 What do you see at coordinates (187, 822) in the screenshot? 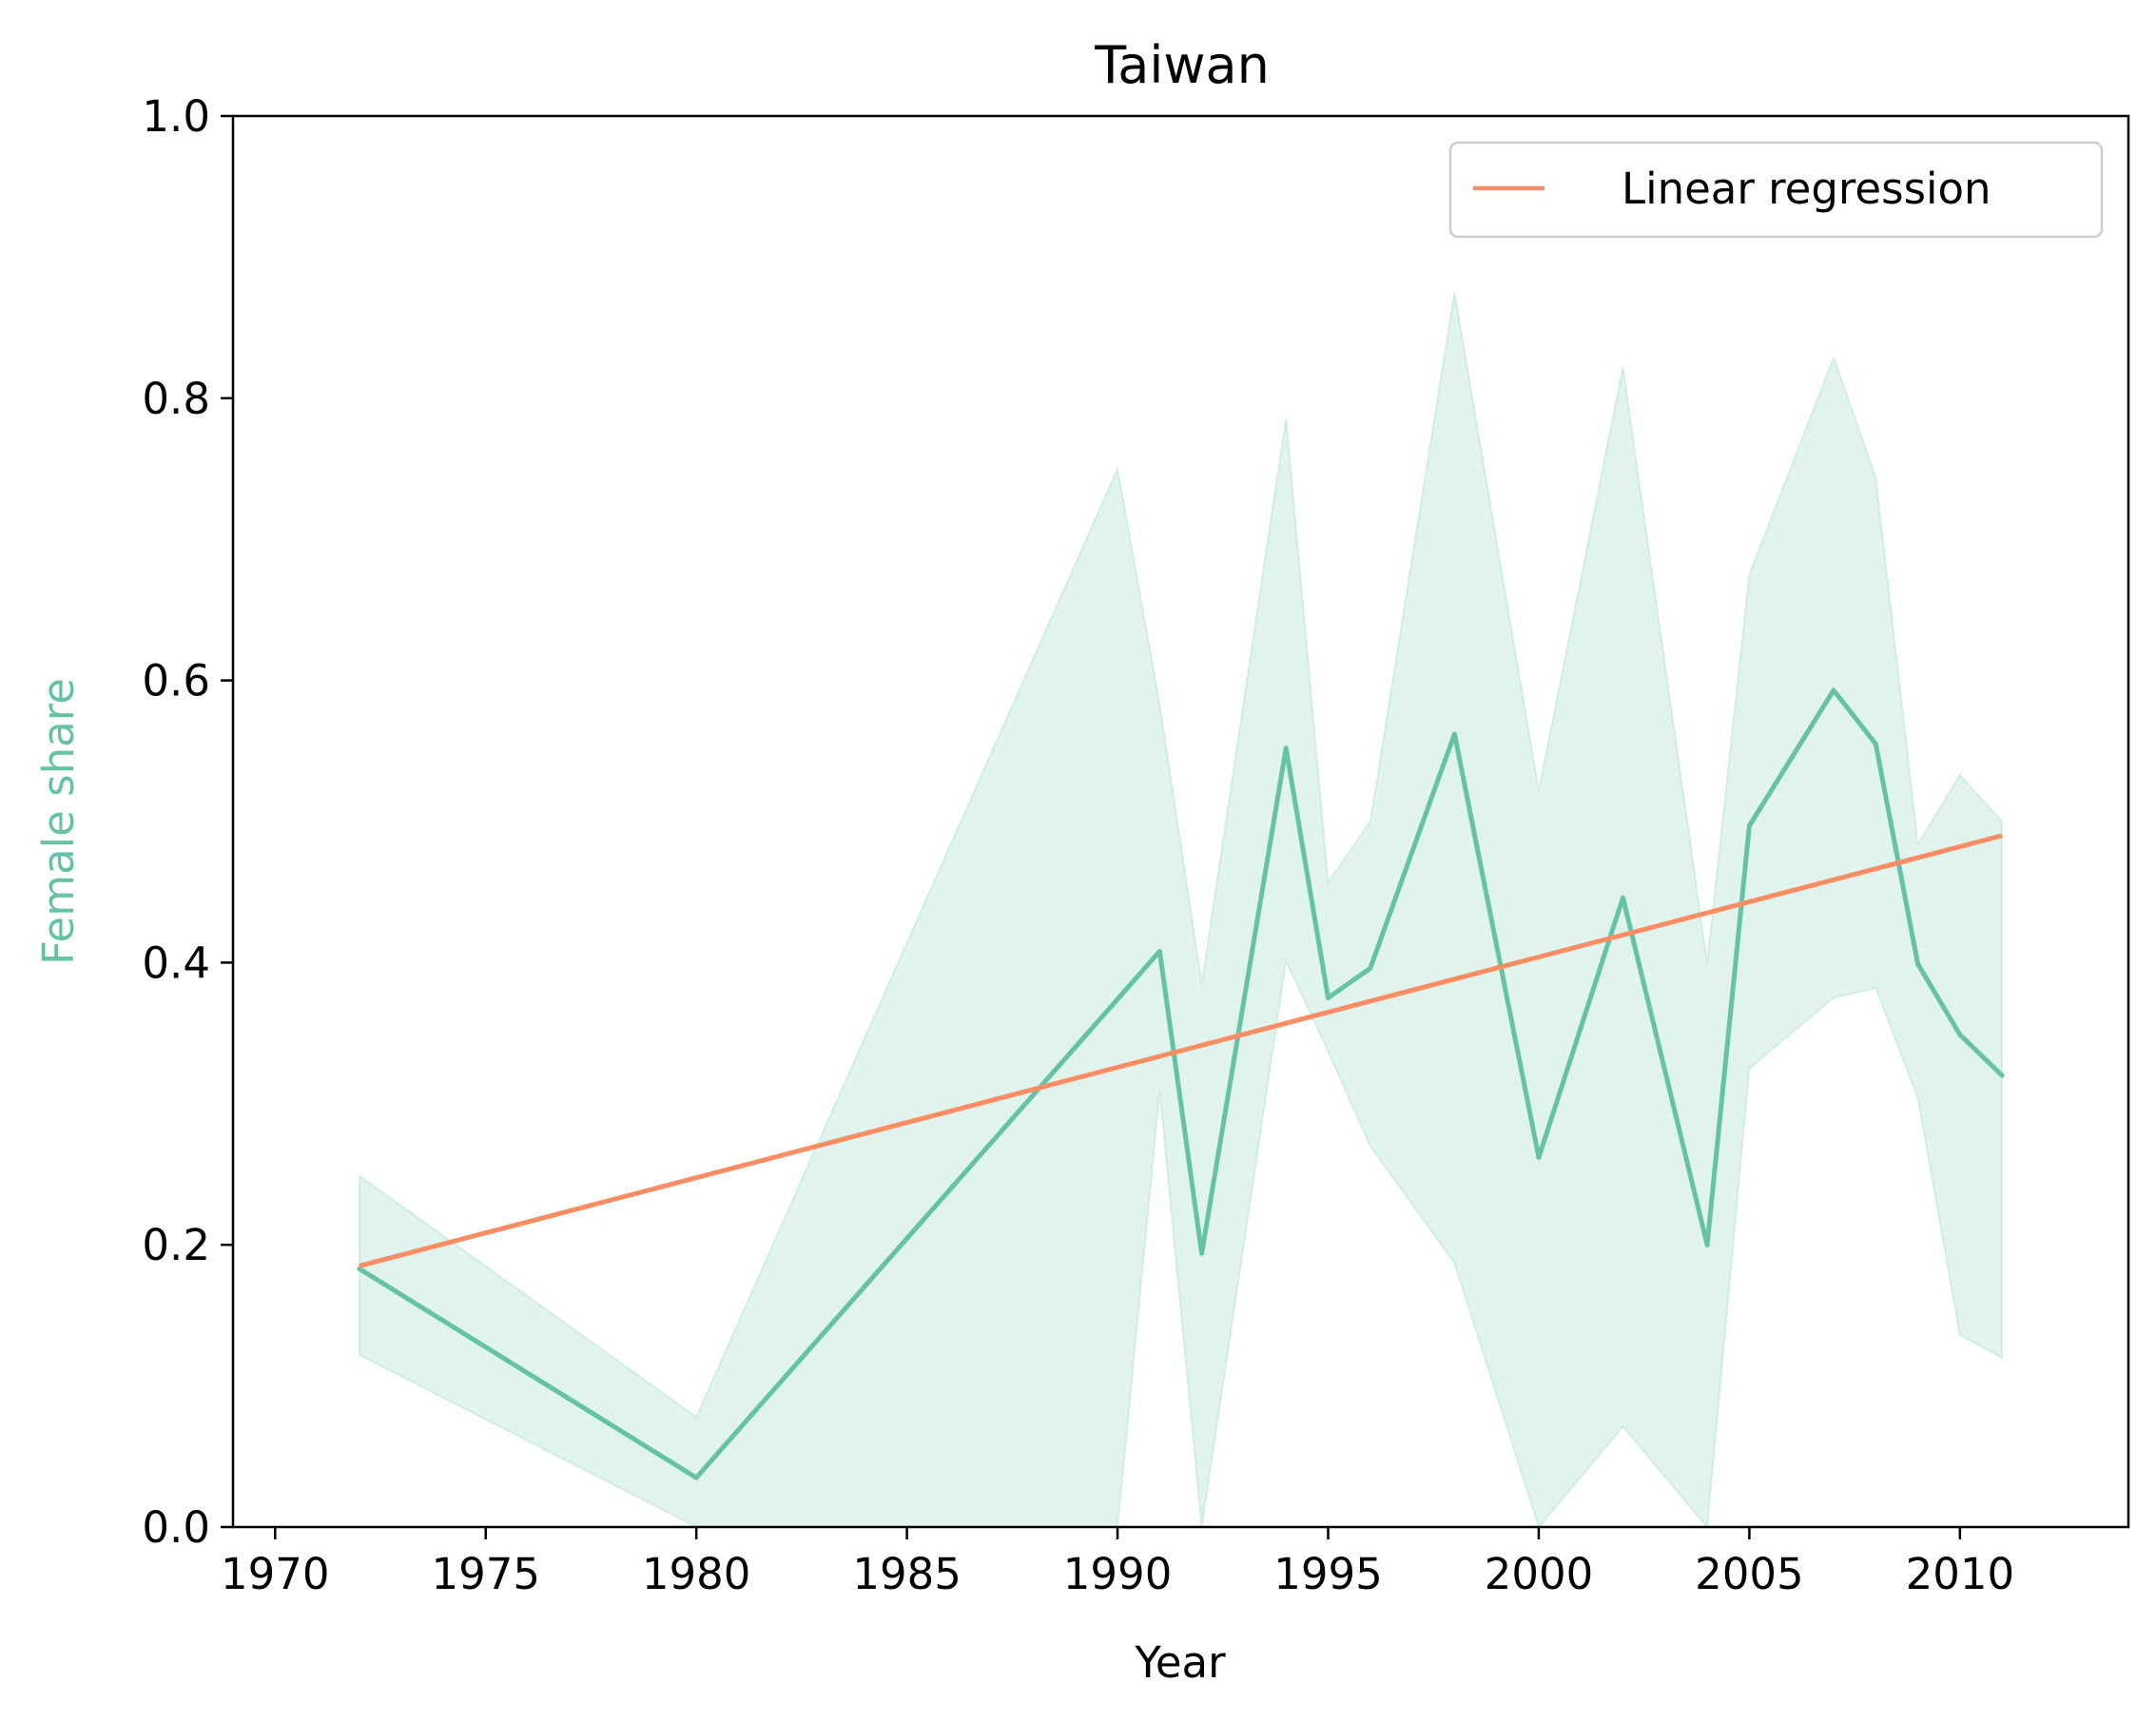
I see `y-axis: 0.0 0.2 0.4 0.6 0.8 1.0` at bounding box center [187, 822].